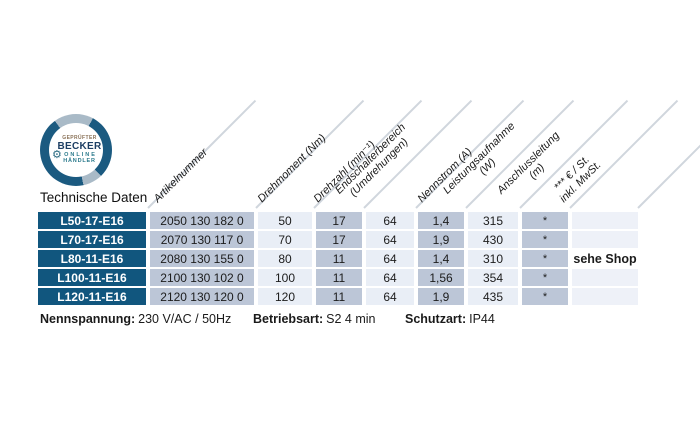  What do you see at coordinates (92, 296) in the screenshot?
I see `model-cell: L120-11-E16` at bounding box center [92, 296].